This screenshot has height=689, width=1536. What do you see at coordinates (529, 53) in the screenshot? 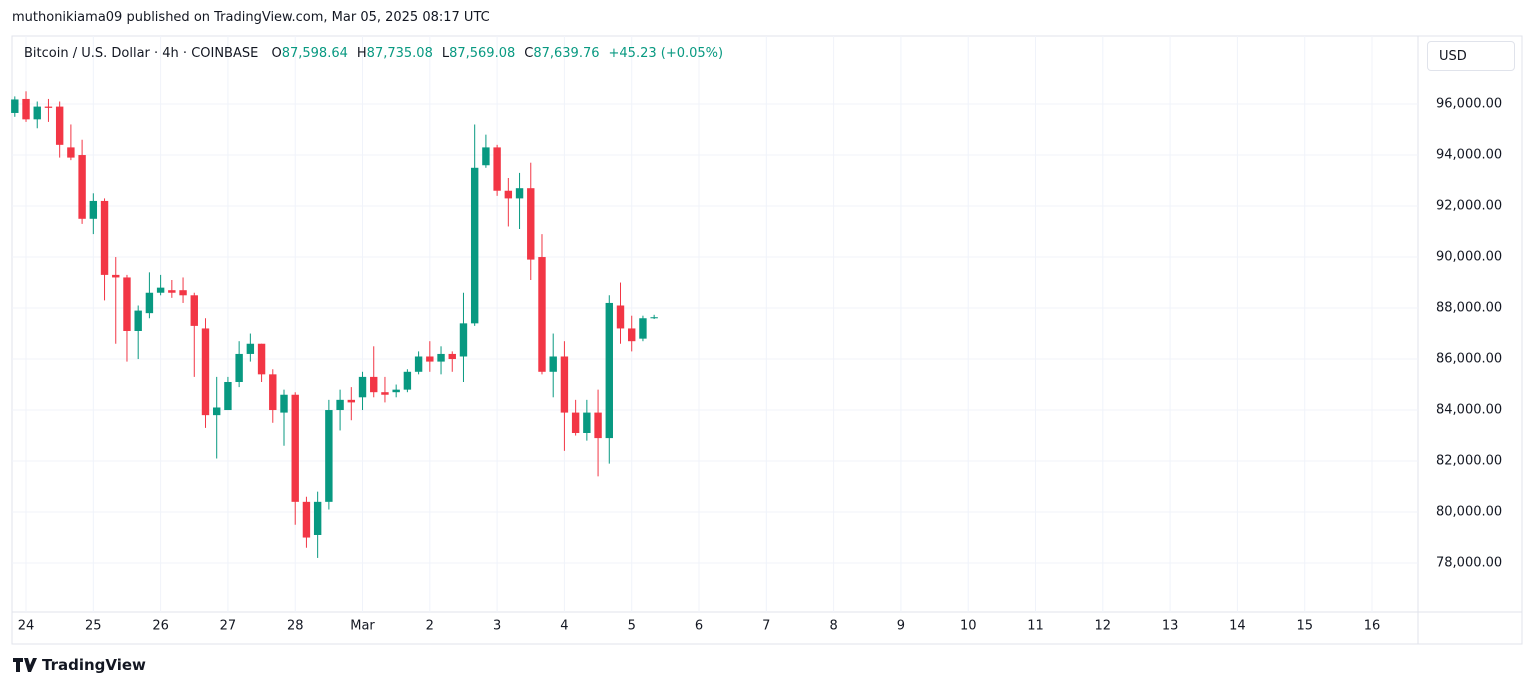
I see `ohlc-prefix: C` at bounding box center [529, 53].